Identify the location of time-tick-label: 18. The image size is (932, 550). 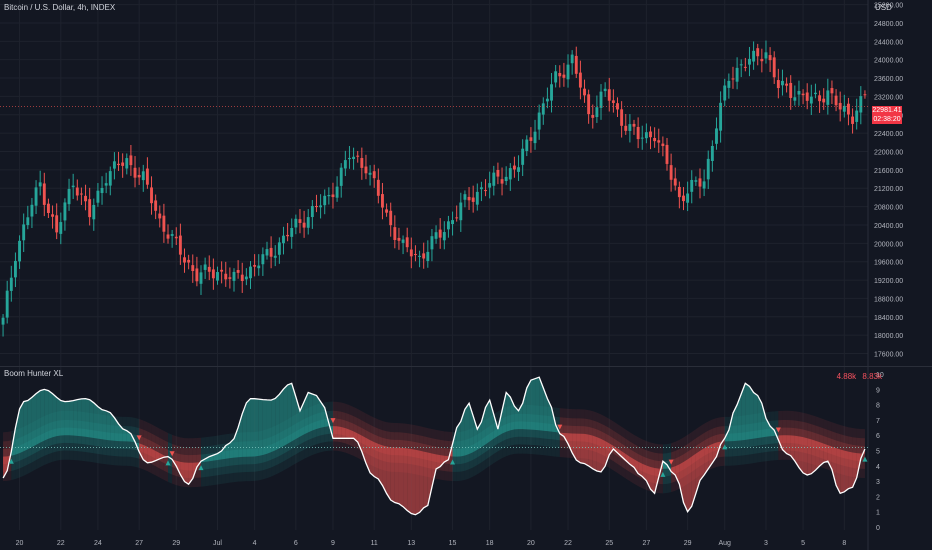
(490, 543).